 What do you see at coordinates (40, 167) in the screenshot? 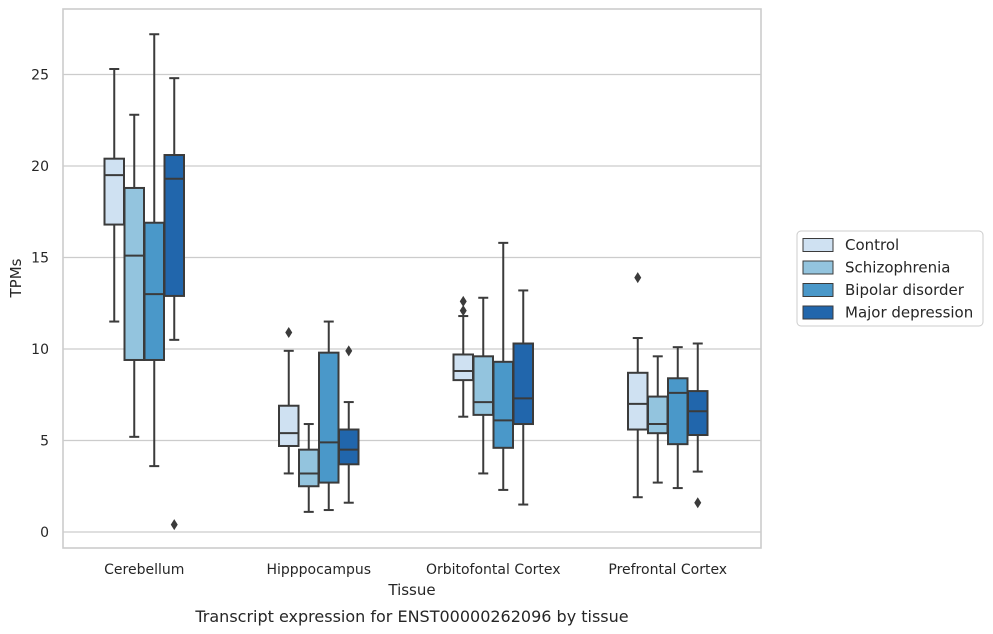
I see `y-tick-label: 20` at bounding box center [40, 167].